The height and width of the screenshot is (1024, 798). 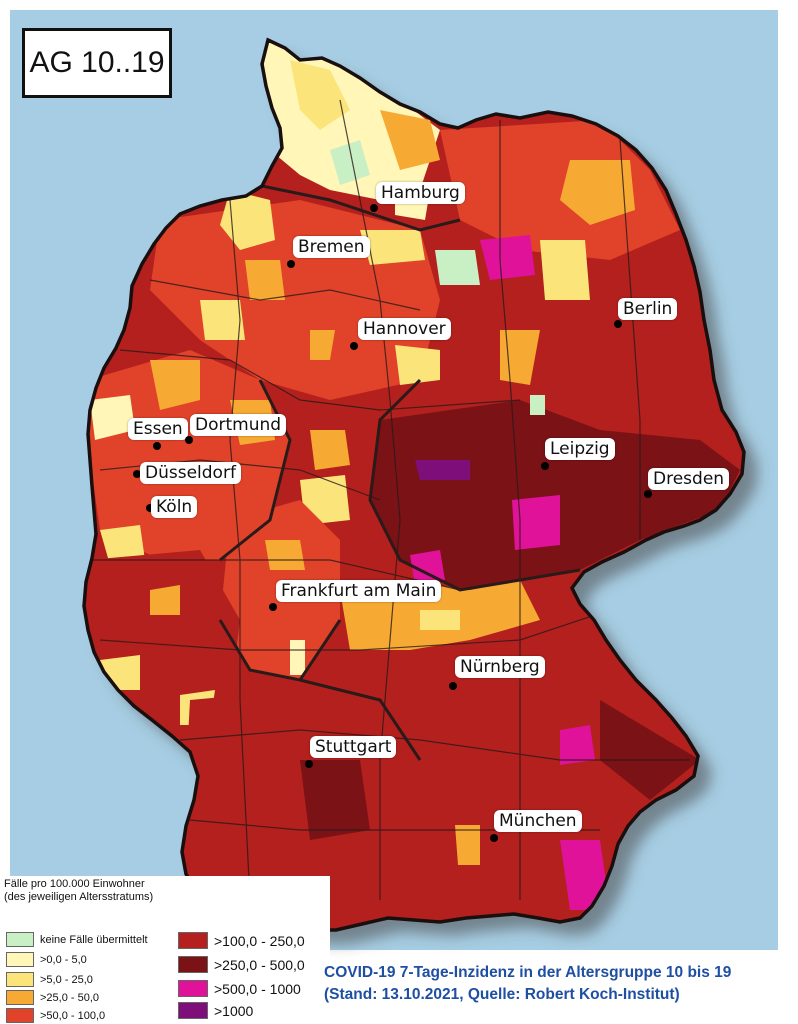 What do you see at coordinates (309, 764) in the screenshot?
I see `city-dot-stuttgart` at bounding box center [309, 764].